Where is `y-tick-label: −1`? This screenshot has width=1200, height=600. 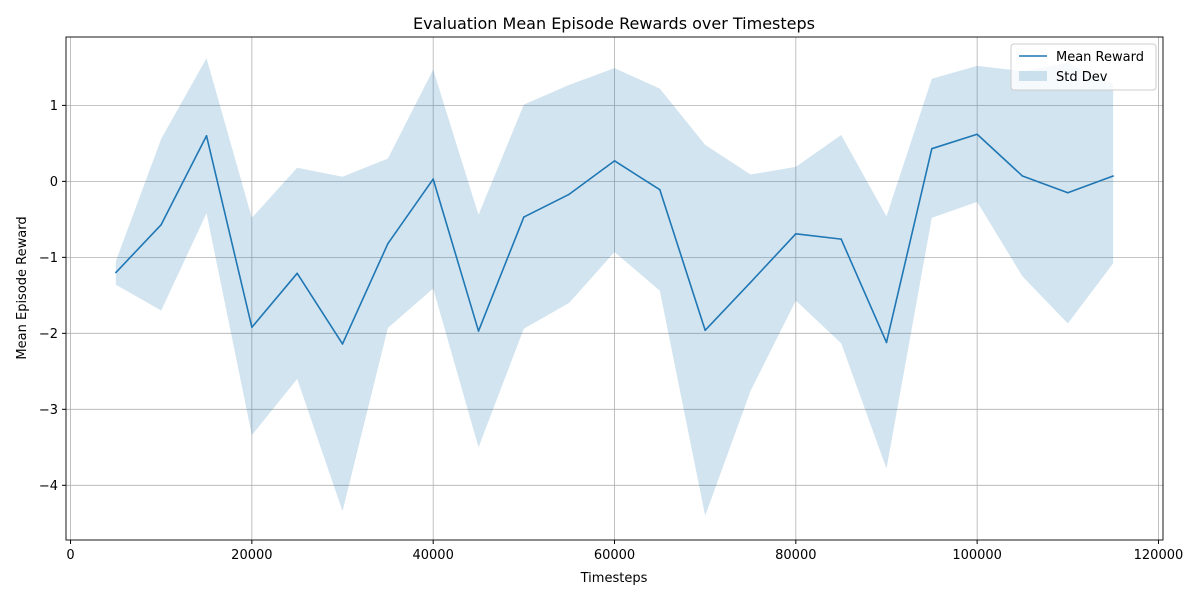 y-tick-label: −1 is located at coordinates (48, 258).